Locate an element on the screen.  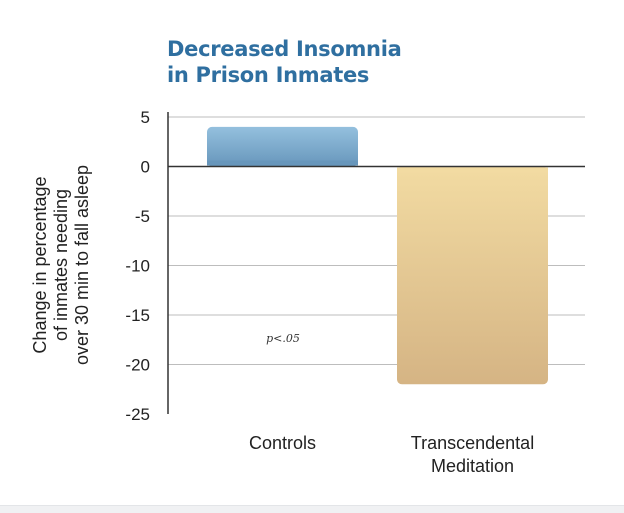
bar-controls is located at coordinates (282, 146).